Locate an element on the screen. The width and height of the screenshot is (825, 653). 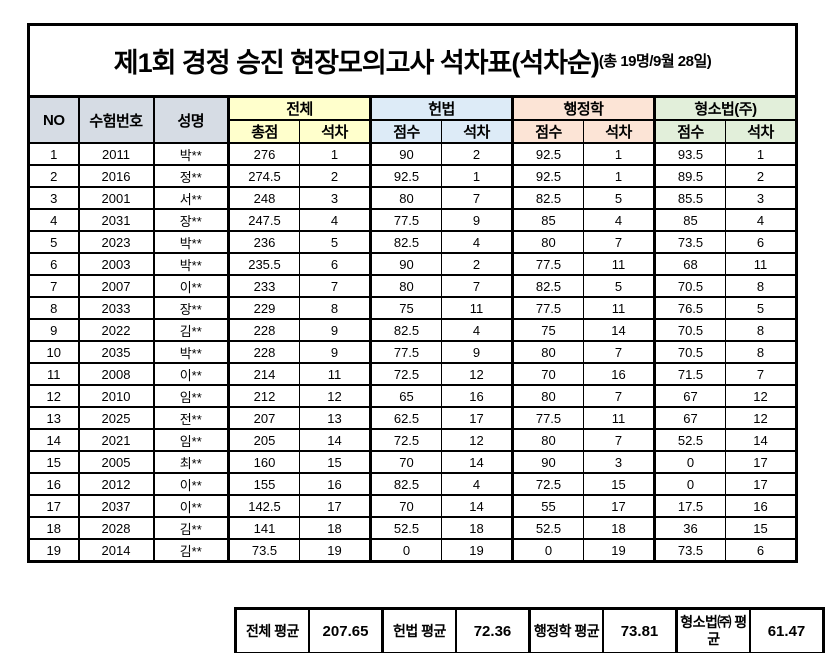
cell: 67 is located at coordinates (689, 396).